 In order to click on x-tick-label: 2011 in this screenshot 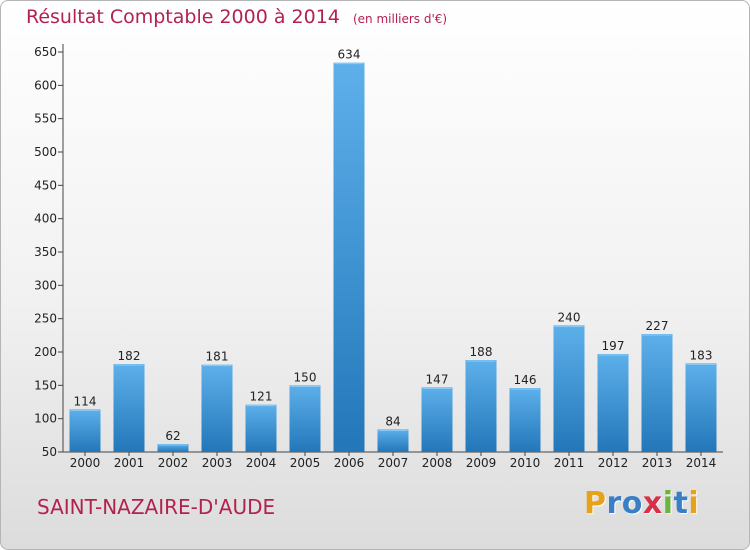, I will do `click(569, 463)`.